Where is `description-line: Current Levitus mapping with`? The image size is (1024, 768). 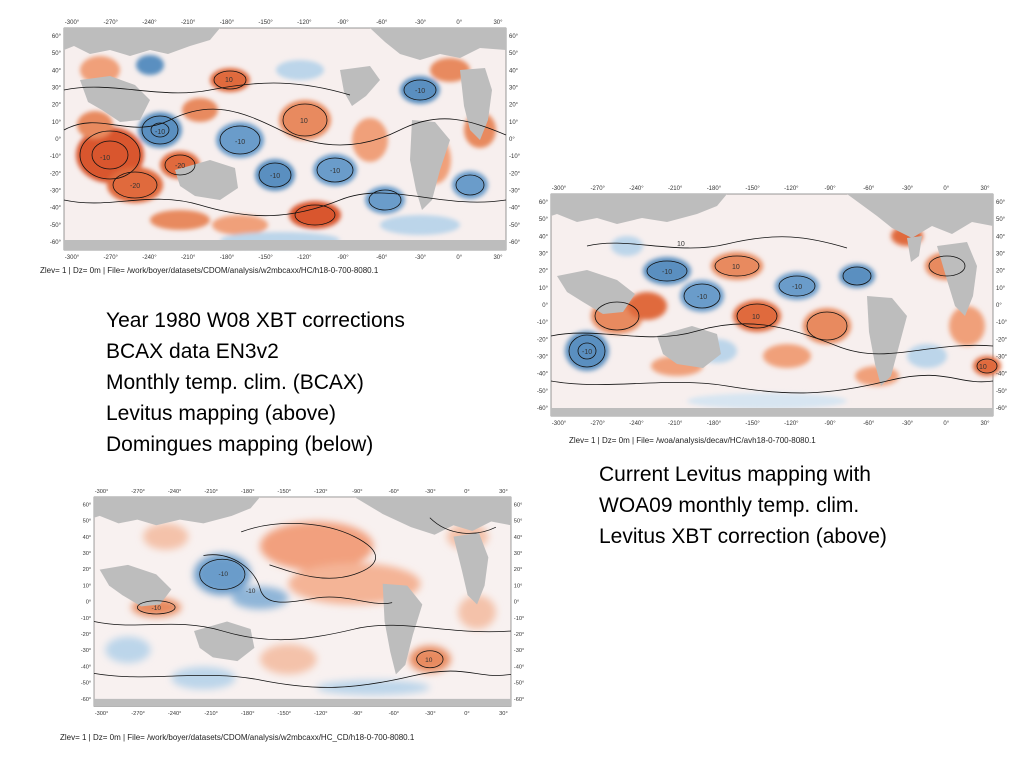 description-line: Current Levitus mapping with is located at coordinates (735, 474).